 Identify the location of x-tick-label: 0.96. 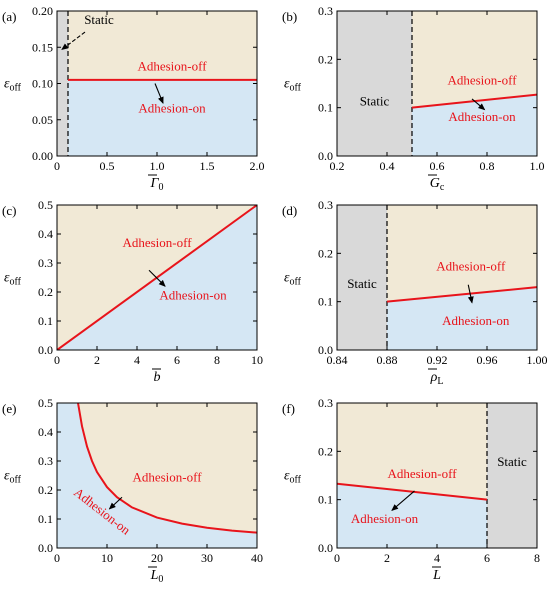
(487, 360).